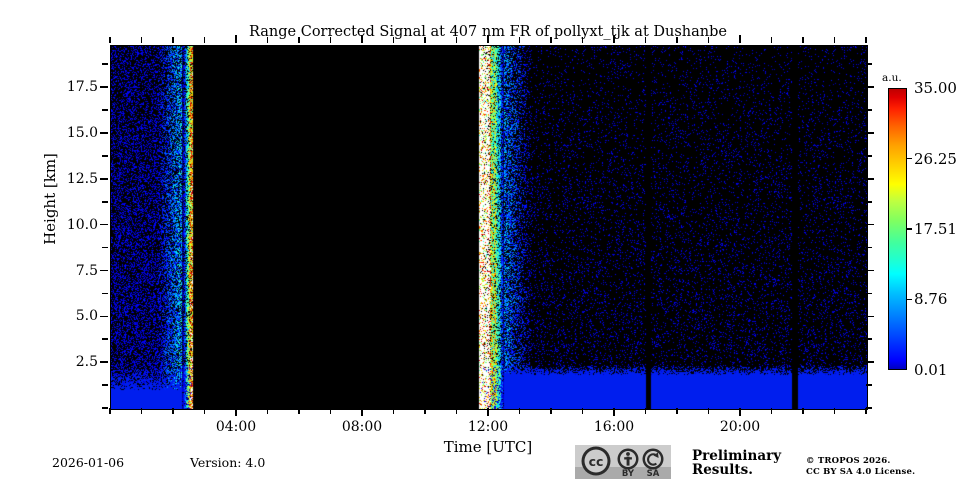  I want to click on colorbar-tick-label: 35.00, so click(935, 88).